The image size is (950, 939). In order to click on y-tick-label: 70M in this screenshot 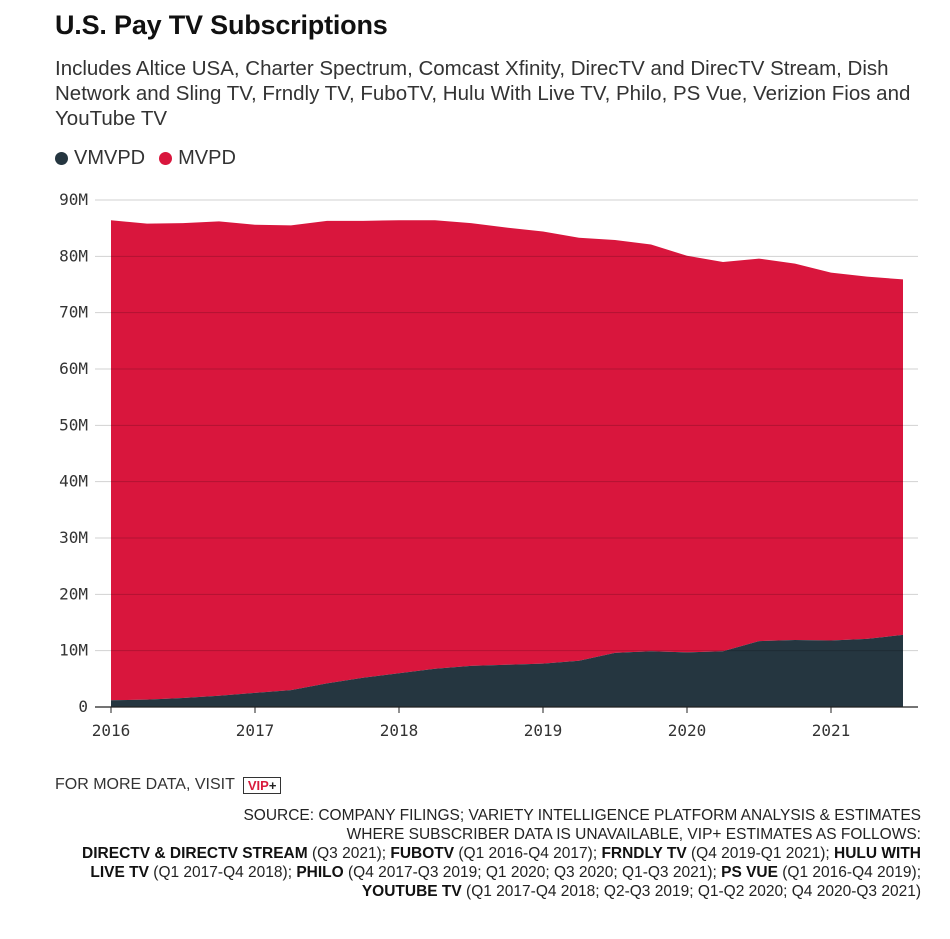, I will do `click(73, 312)`.